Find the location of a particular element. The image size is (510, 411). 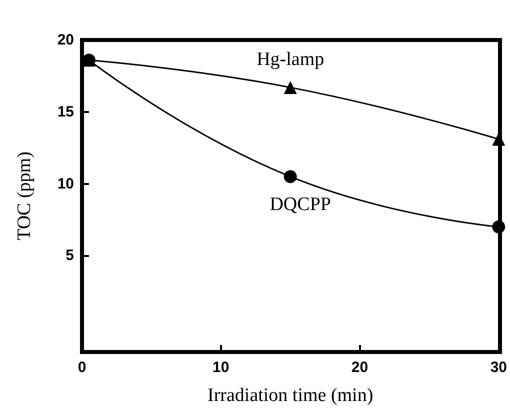

y-tick-label: 20 is located at coordinates (65, 40).